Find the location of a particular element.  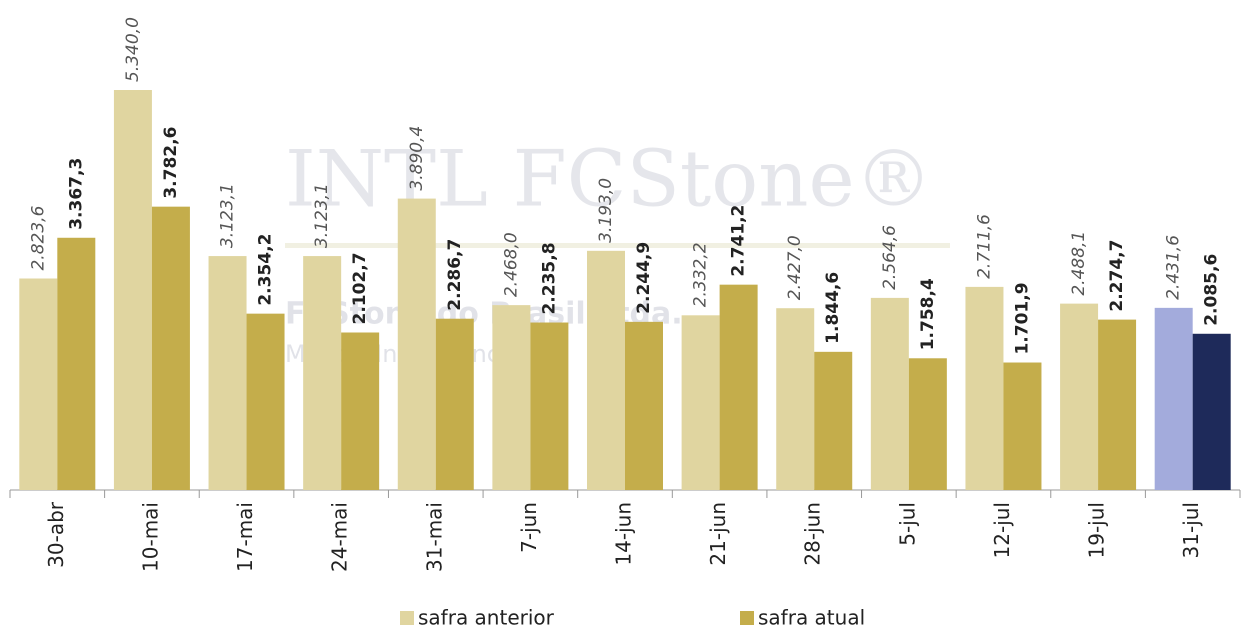

data-label: 3.193,0 is located at coordinates (606, 210).